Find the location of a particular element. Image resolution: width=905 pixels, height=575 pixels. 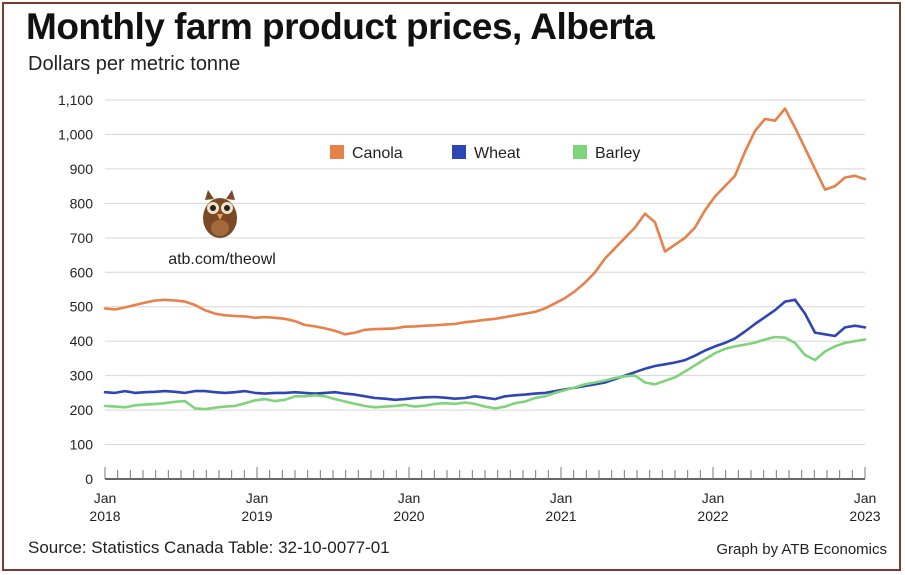

y-tick-label: 400 is located at coordinates (82, 341).